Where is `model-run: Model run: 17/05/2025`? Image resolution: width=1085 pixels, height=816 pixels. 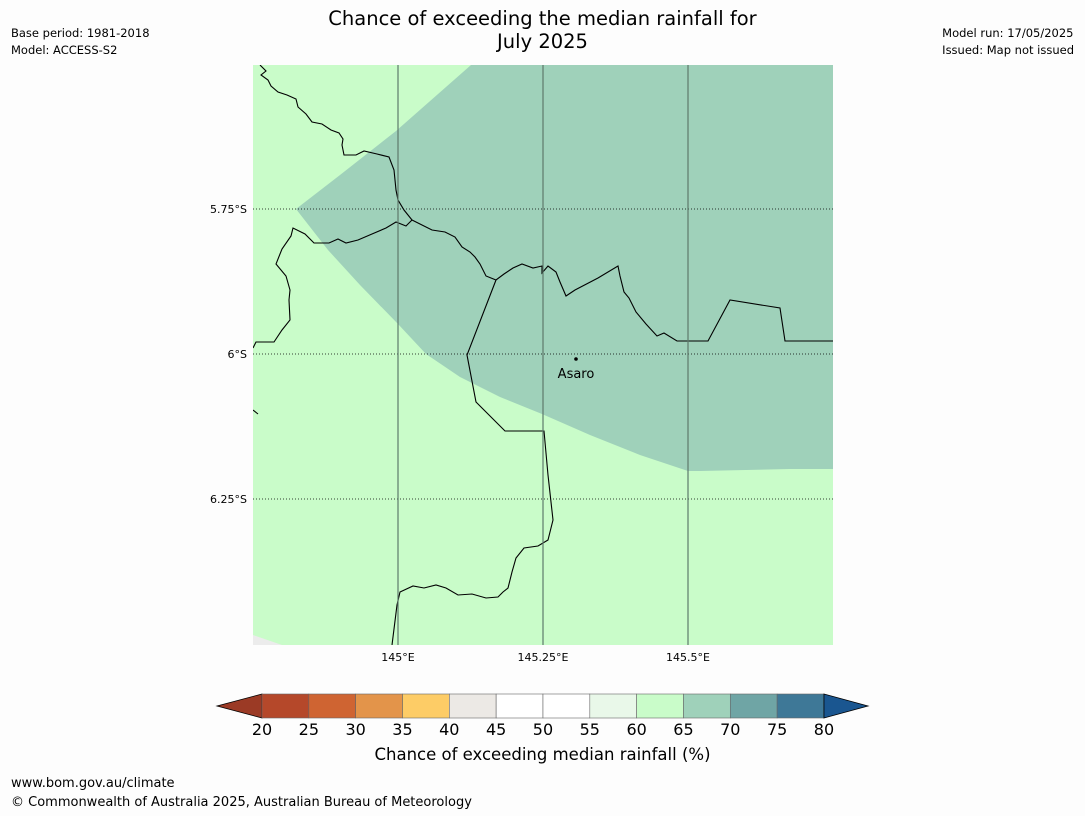 model-run: Model run: 17/05/2025 is located at coordinates (1008, 33).